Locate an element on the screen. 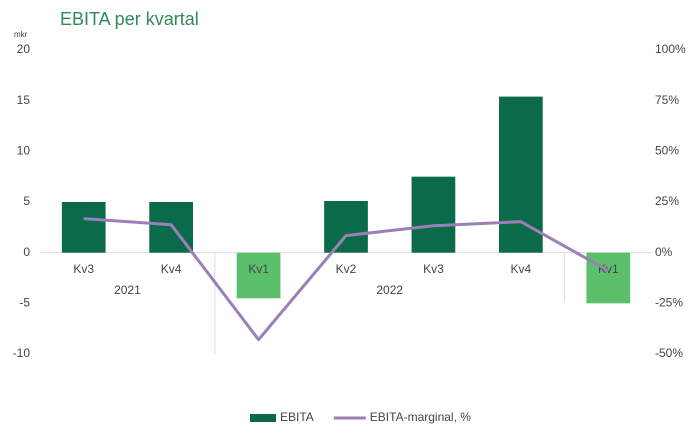 Image resolution: width=698 pixels, height=426 pixels. y-tick-label: 10 is located at coordinates (24, 151).